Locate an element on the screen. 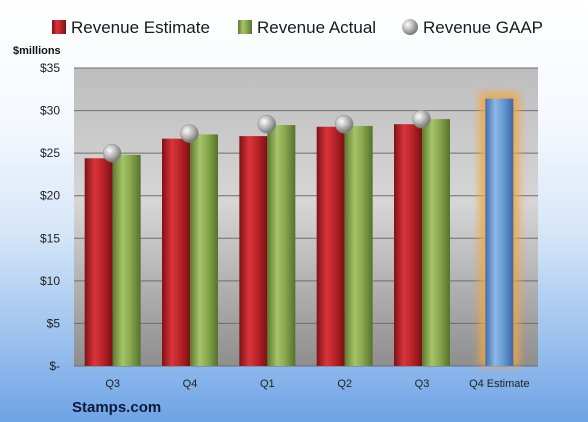 The height and width of the screenshot is (422, 588). y-tick-label: $35 is located at coordinates (50, 68).